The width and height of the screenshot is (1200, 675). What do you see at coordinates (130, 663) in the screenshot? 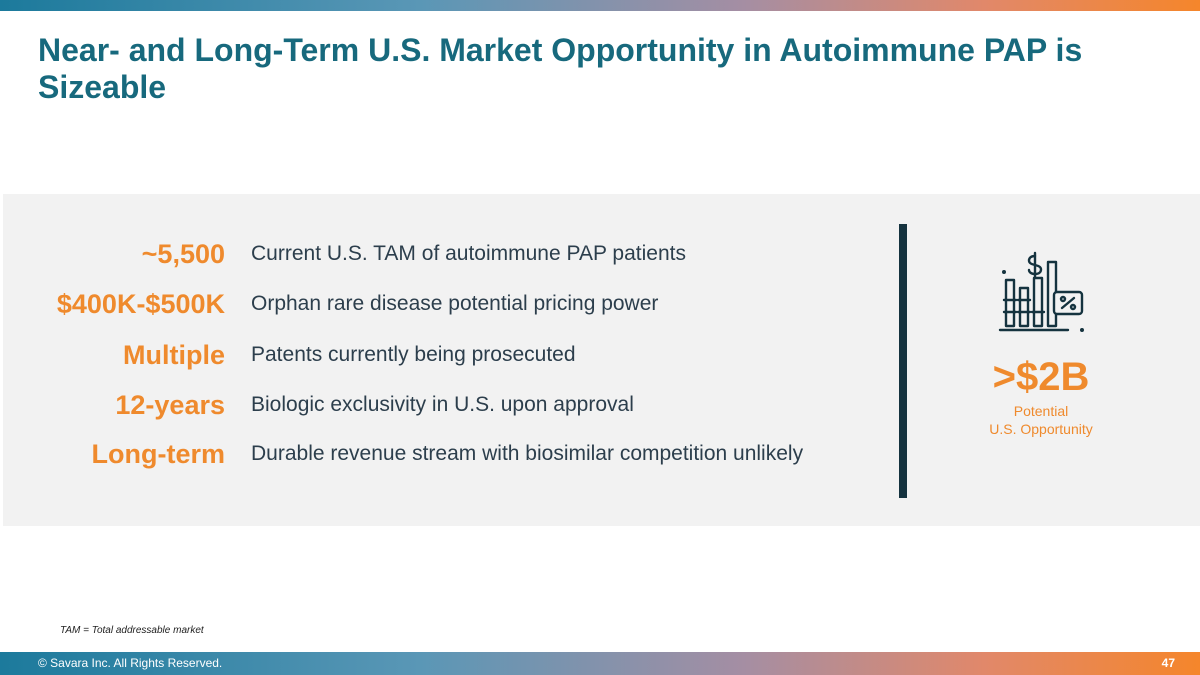
I see `copyright-text: © Savara Inc. All Rights Reserved.` at bounding box center [130, 663].